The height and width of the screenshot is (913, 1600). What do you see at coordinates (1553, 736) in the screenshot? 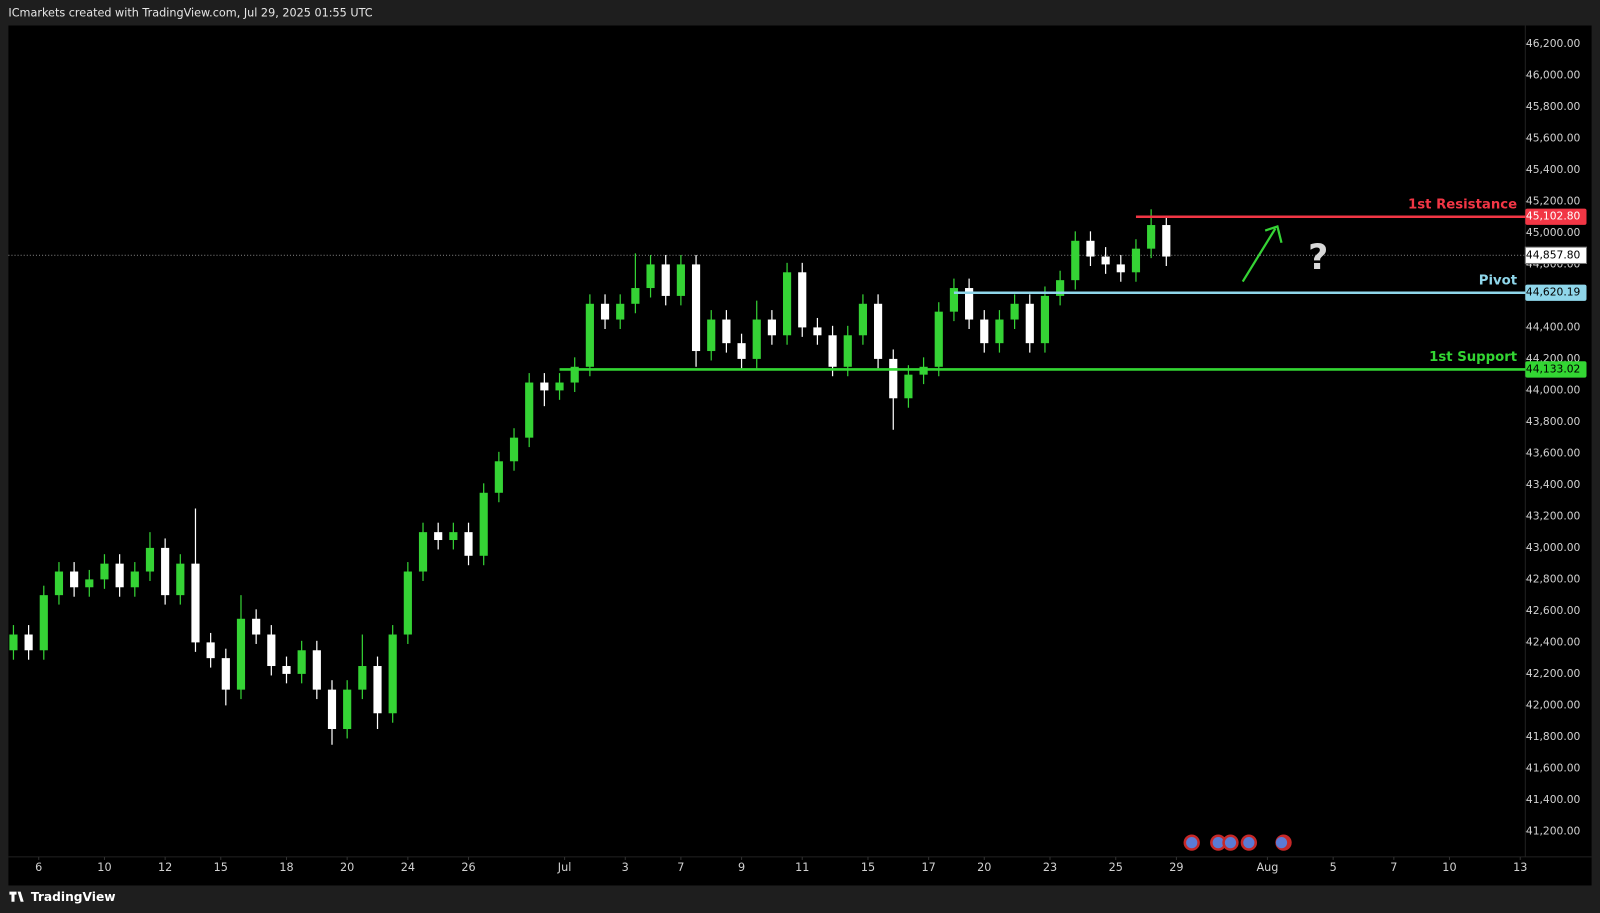
I see `y-tick-label: 41,800.00` at bounding box center [1553, 736].